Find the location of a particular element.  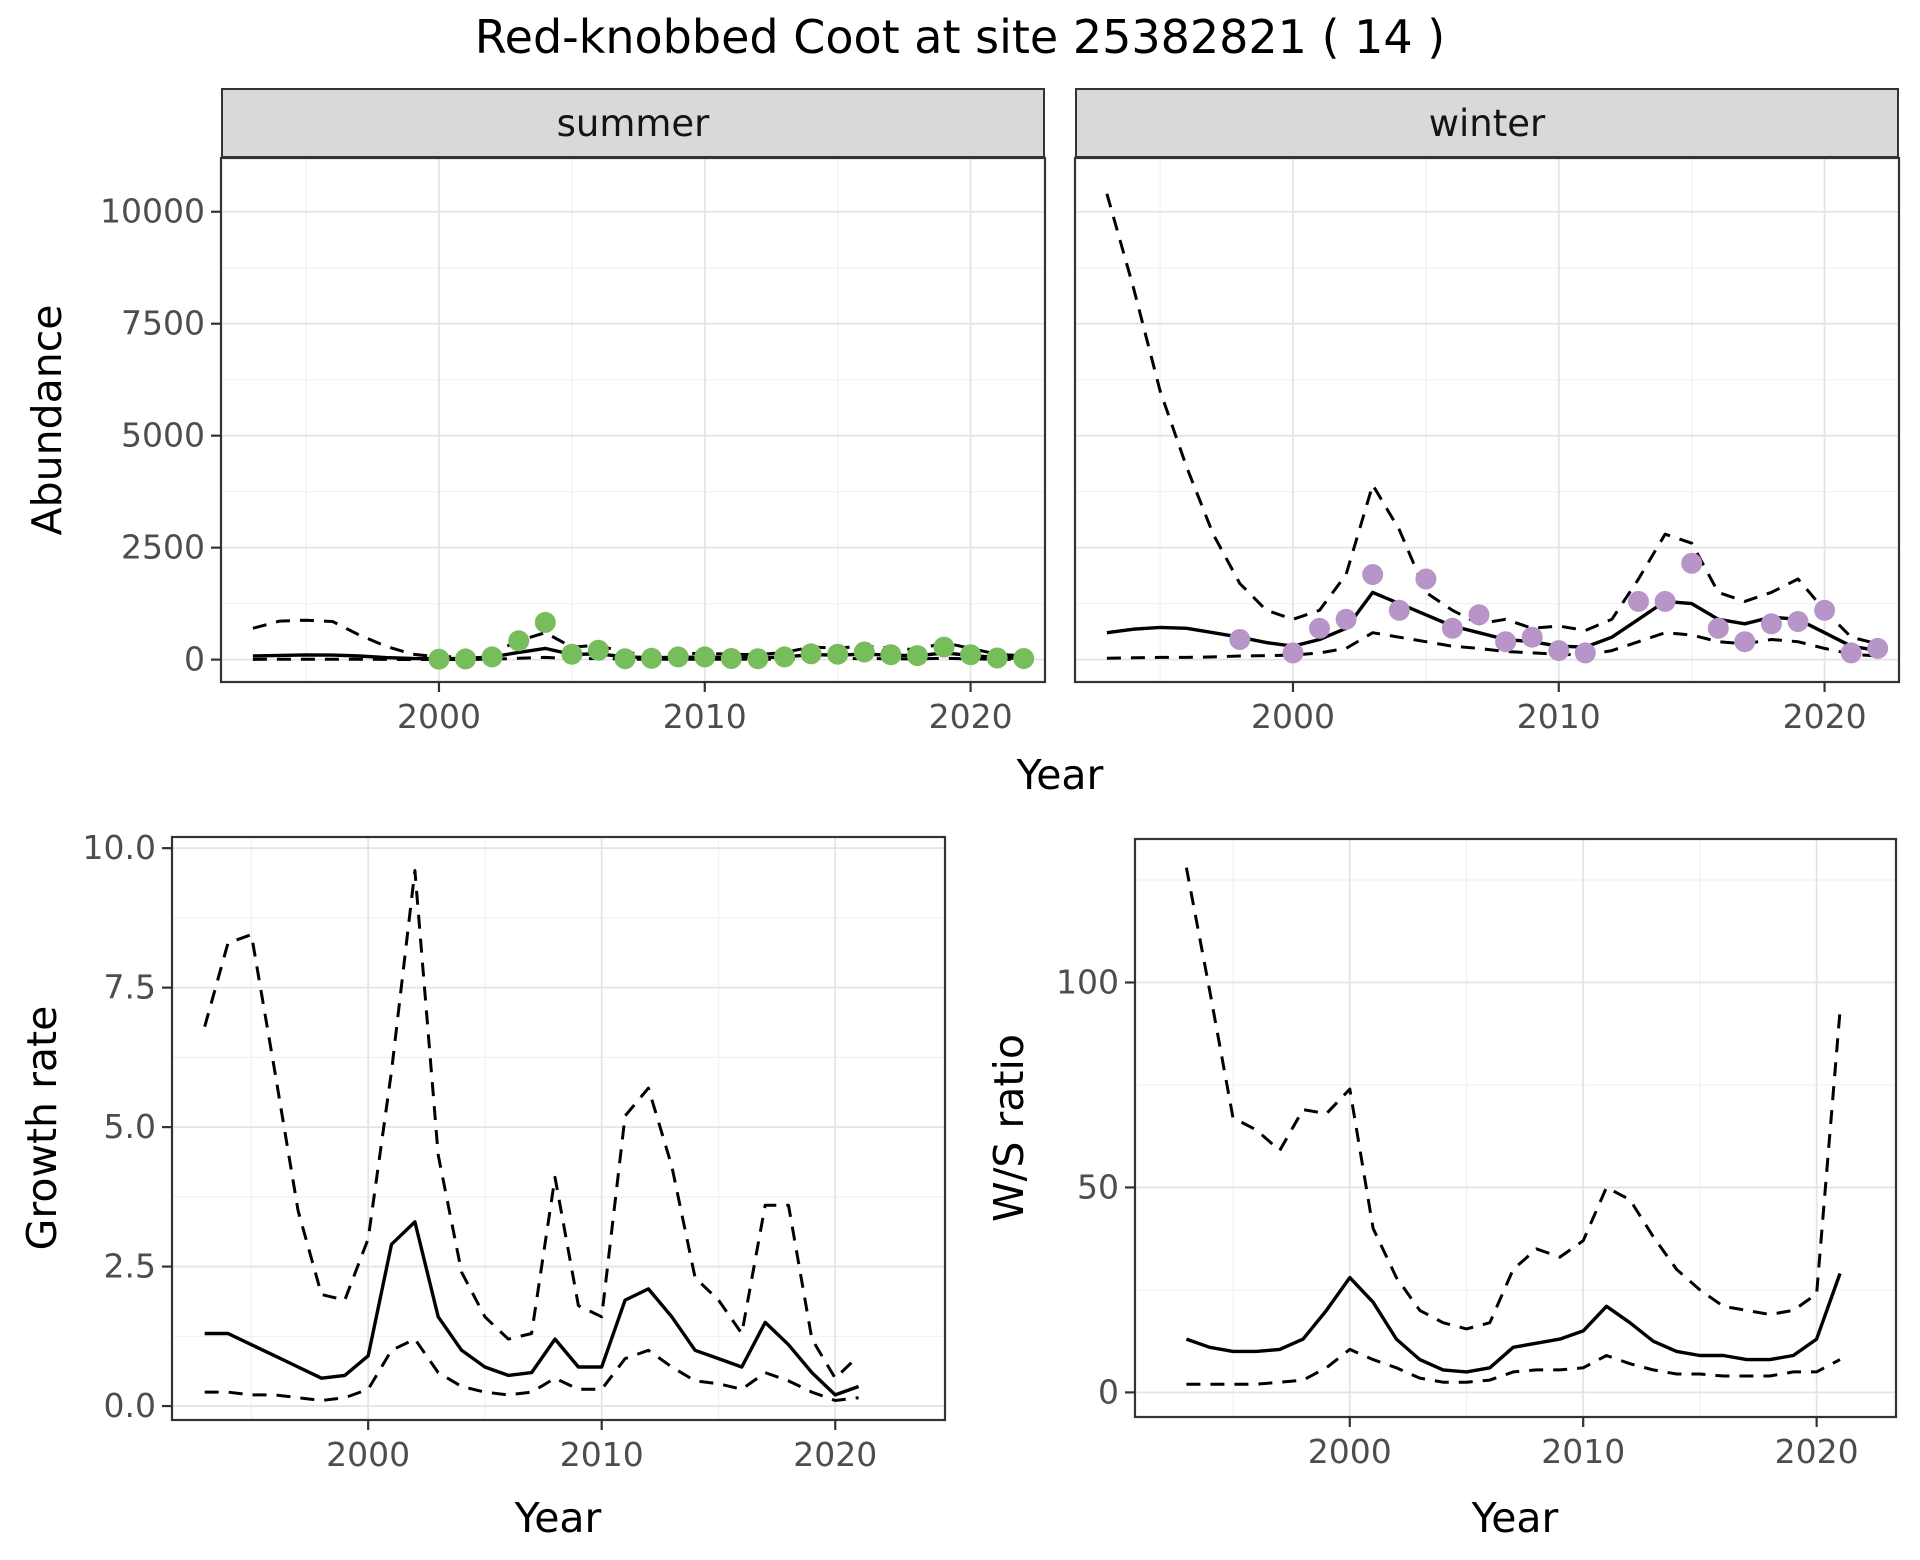

series-estimate-ws-ratio is located at coordinates (1513, 1323).